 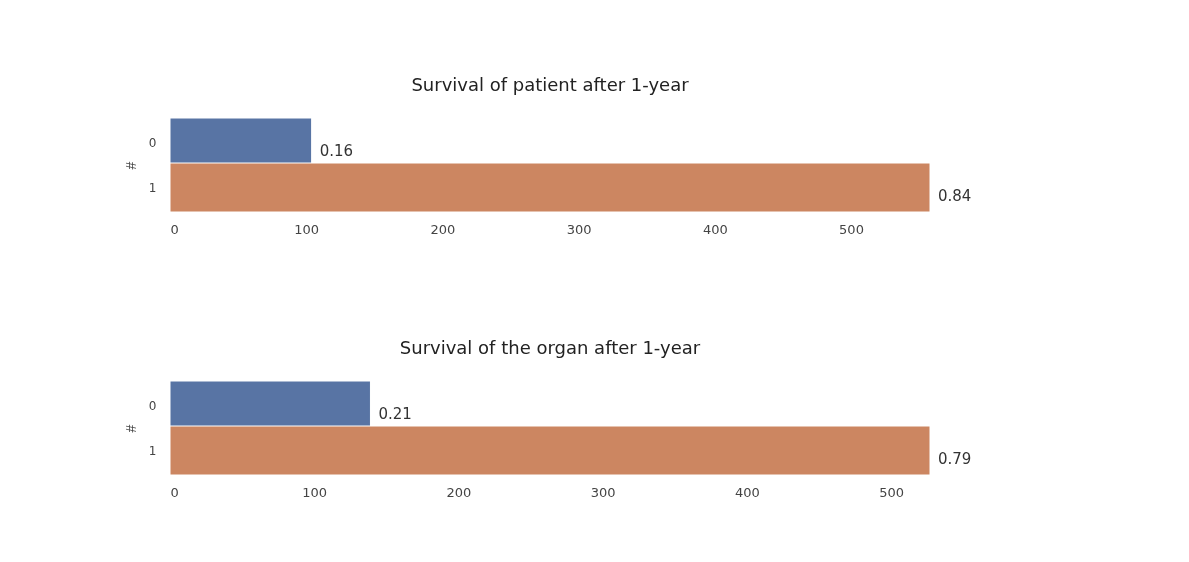 I want to click on annotation: 0.21, so click(x=395, y=413).